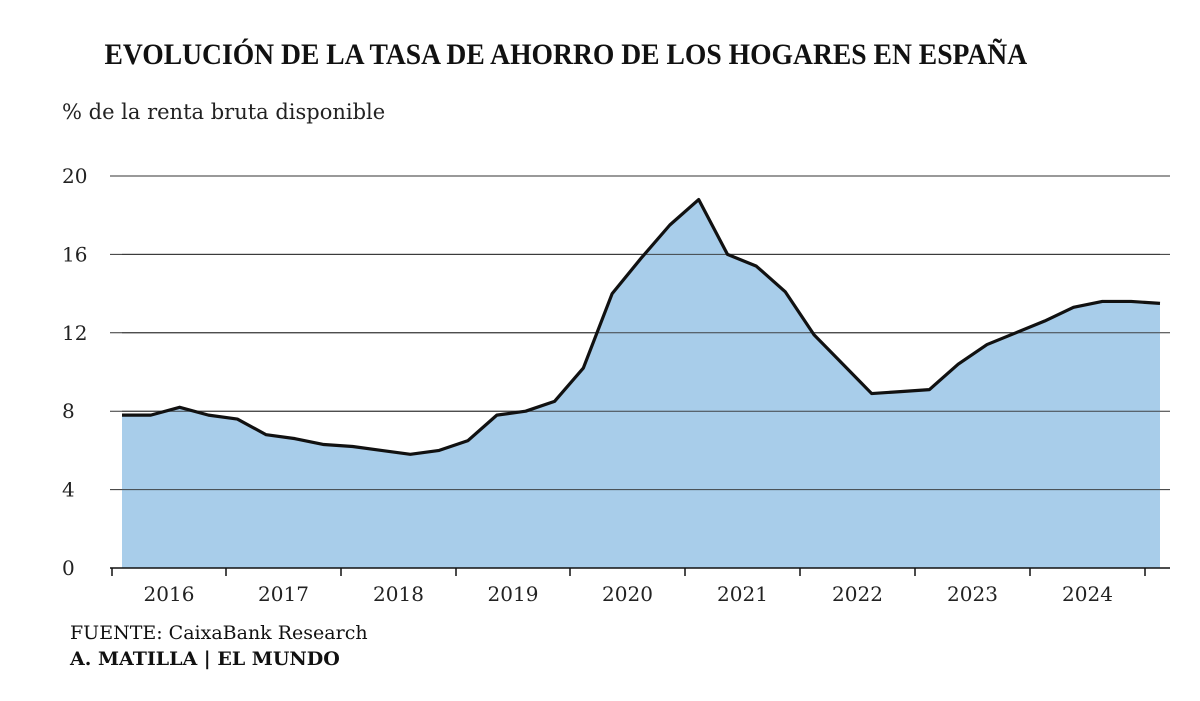  I want to click on x-tick-label: 2017, so click(283, 594).